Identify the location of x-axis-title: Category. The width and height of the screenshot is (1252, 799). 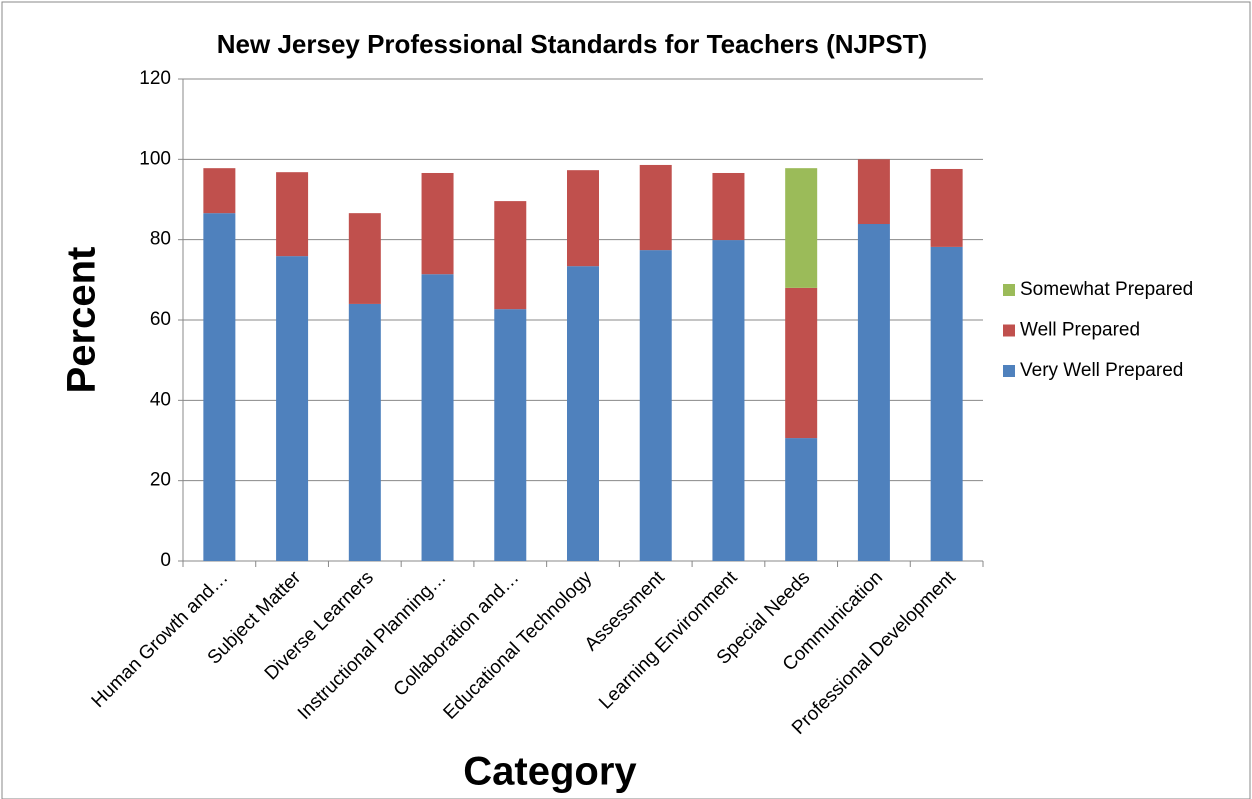
(550, 772).